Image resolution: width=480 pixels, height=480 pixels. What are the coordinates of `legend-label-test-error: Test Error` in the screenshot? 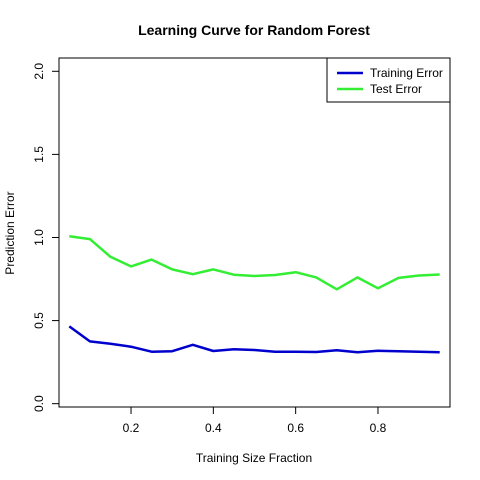 It's located at (396, 89).